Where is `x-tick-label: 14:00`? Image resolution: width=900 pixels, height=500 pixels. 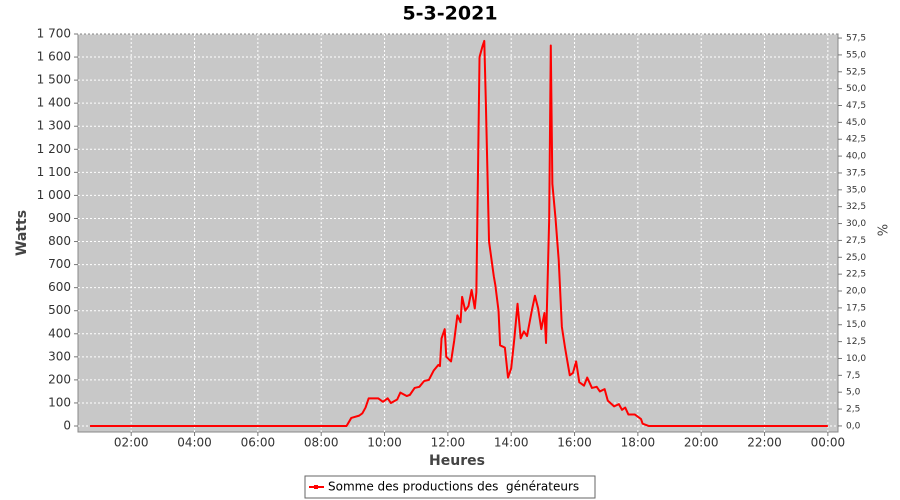
x-tick-label: 14:00 is located at coordinates (511, 443).